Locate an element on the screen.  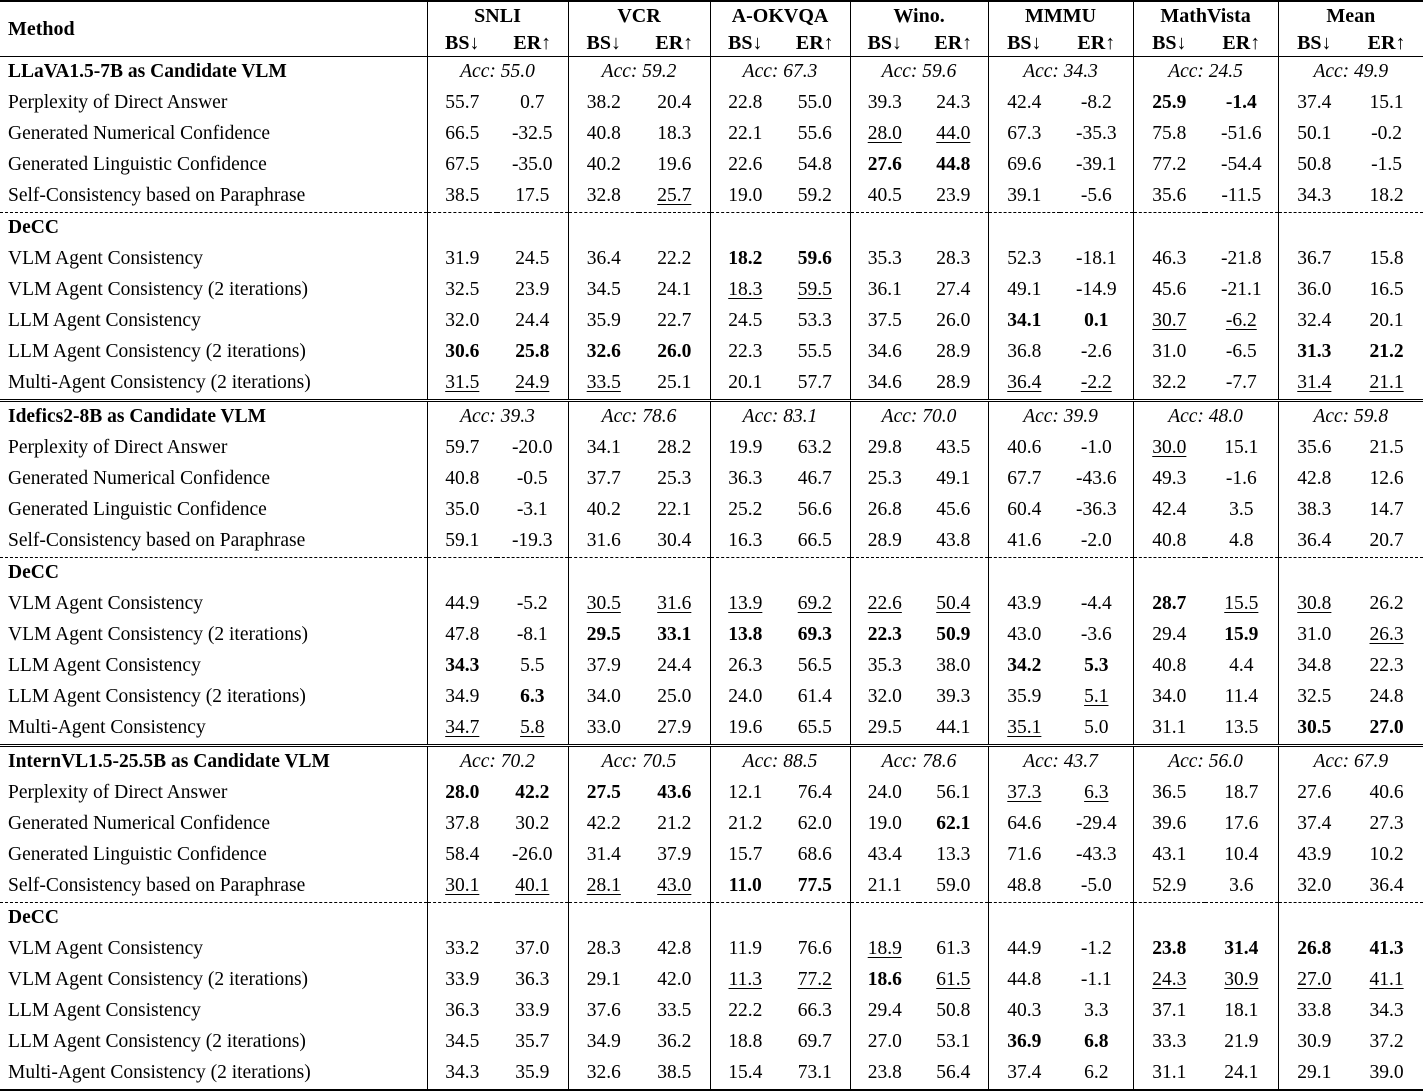
value-cell: 35.3 is located at coordinates (884, 259).